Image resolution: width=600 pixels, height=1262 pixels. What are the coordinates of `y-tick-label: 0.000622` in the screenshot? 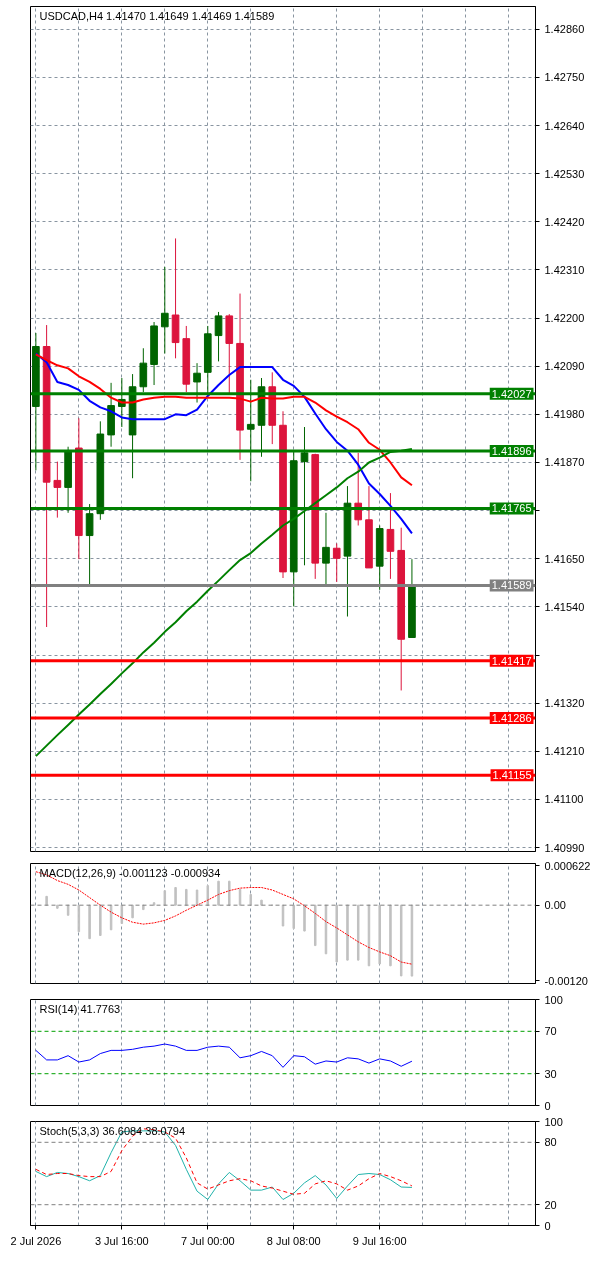 It's located at (567, 865).